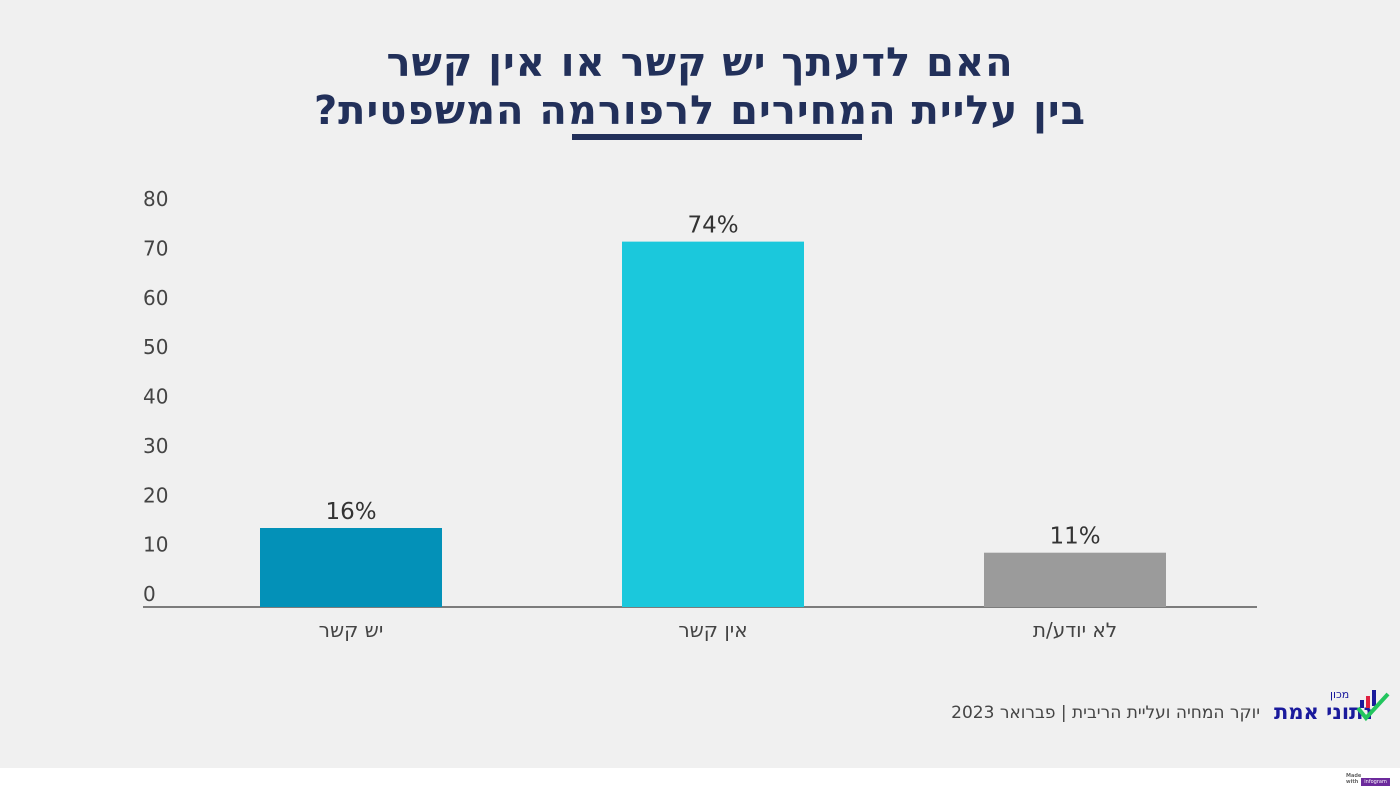 The image size is (1400, 787). I want to click on y-tick-label: 0, so click(149, 594).